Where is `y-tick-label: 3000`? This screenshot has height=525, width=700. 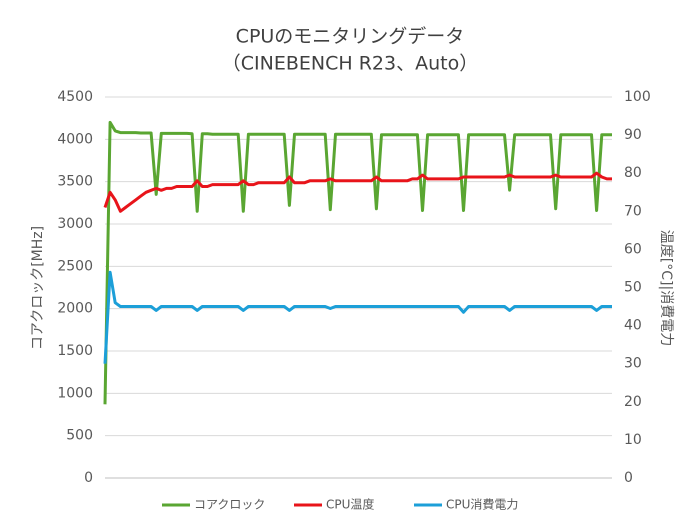 y-tick-label: 3000 is located at coordinates (75, 224).